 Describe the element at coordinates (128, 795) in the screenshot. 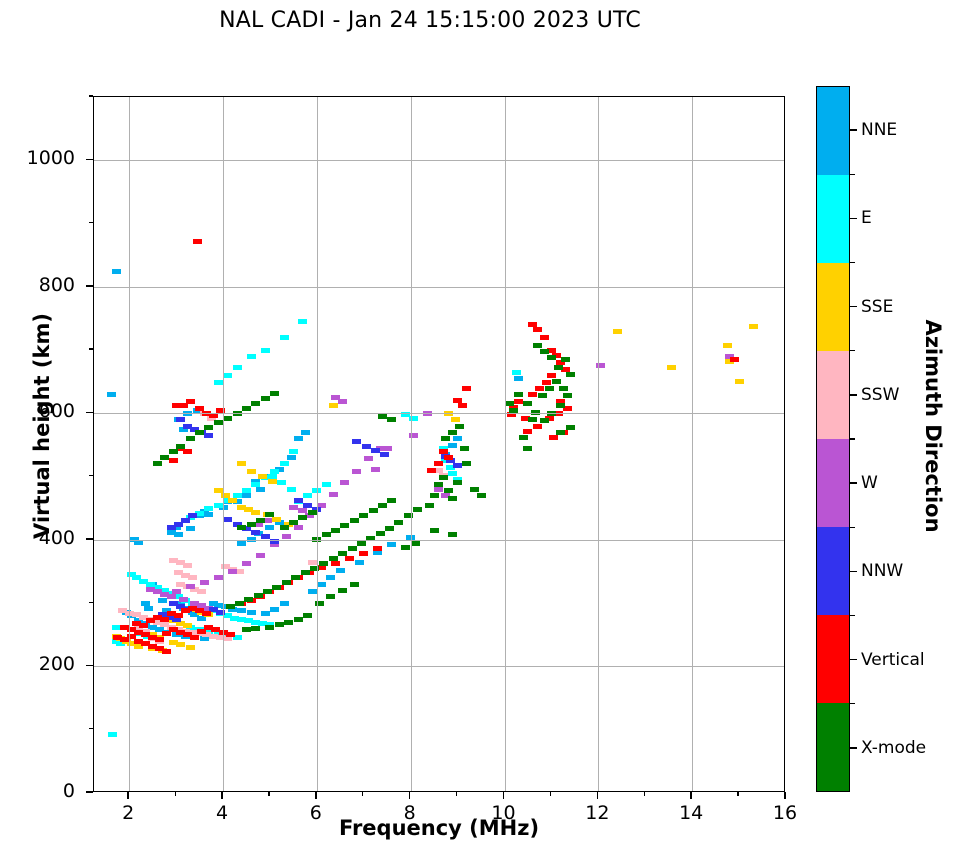

I see `x-tick-major` at that location.